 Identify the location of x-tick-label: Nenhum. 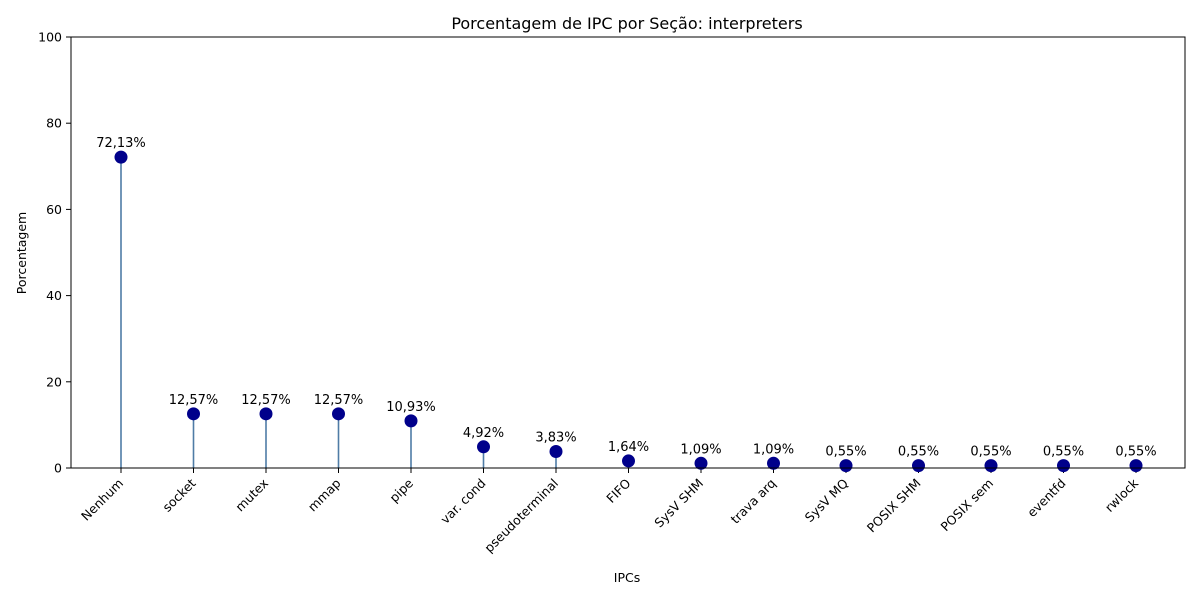
(102, 500).